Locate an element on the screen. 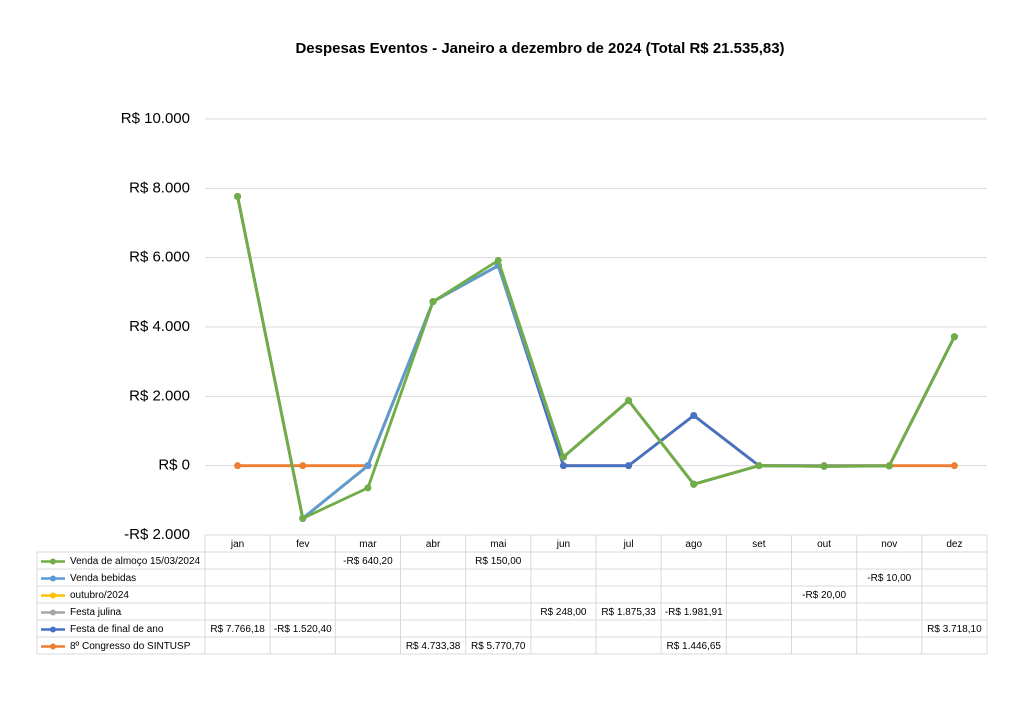 The height and width of the screenshot is (714, 1024). x-tick-label: ago is located at coordinates (693, 544).